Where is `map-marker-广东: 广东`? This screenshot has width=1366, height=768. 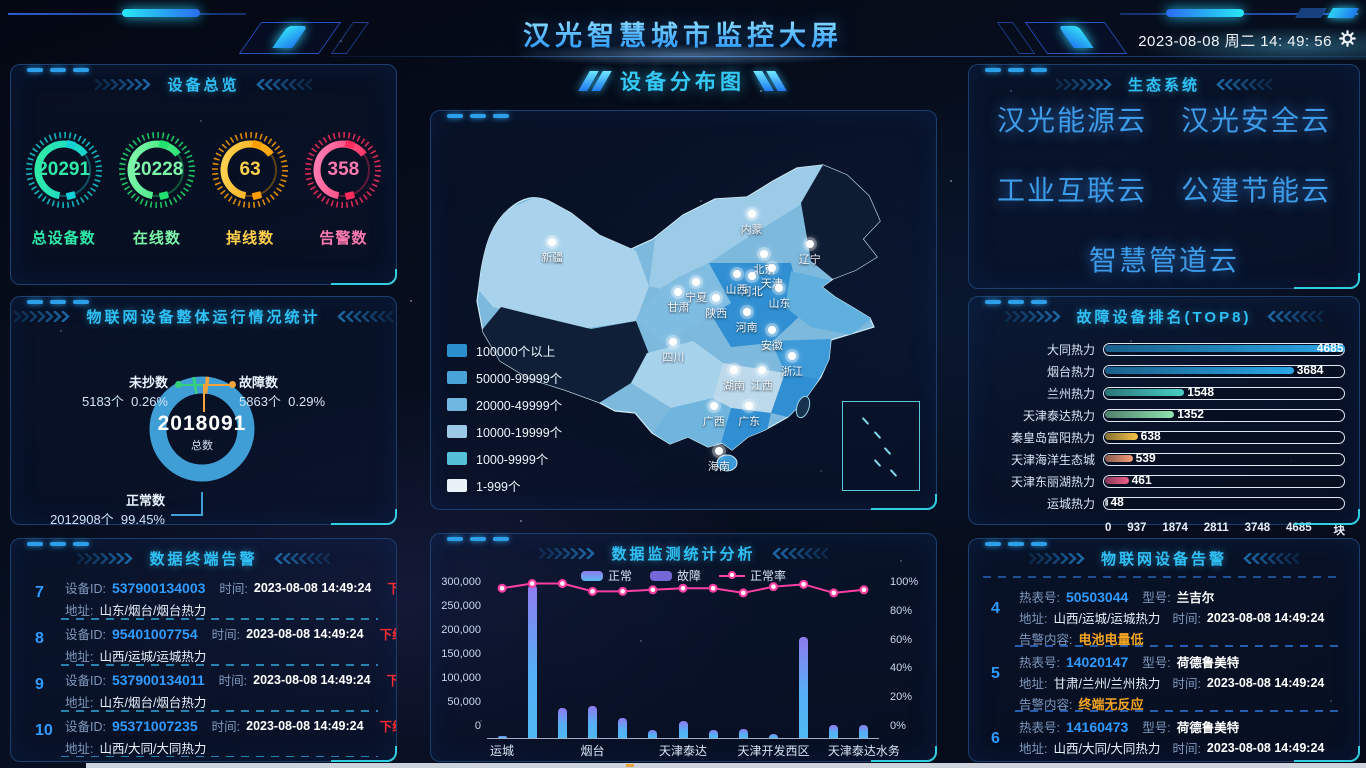
map-marker-广东: 广东 is located at coordinates (749, 415).